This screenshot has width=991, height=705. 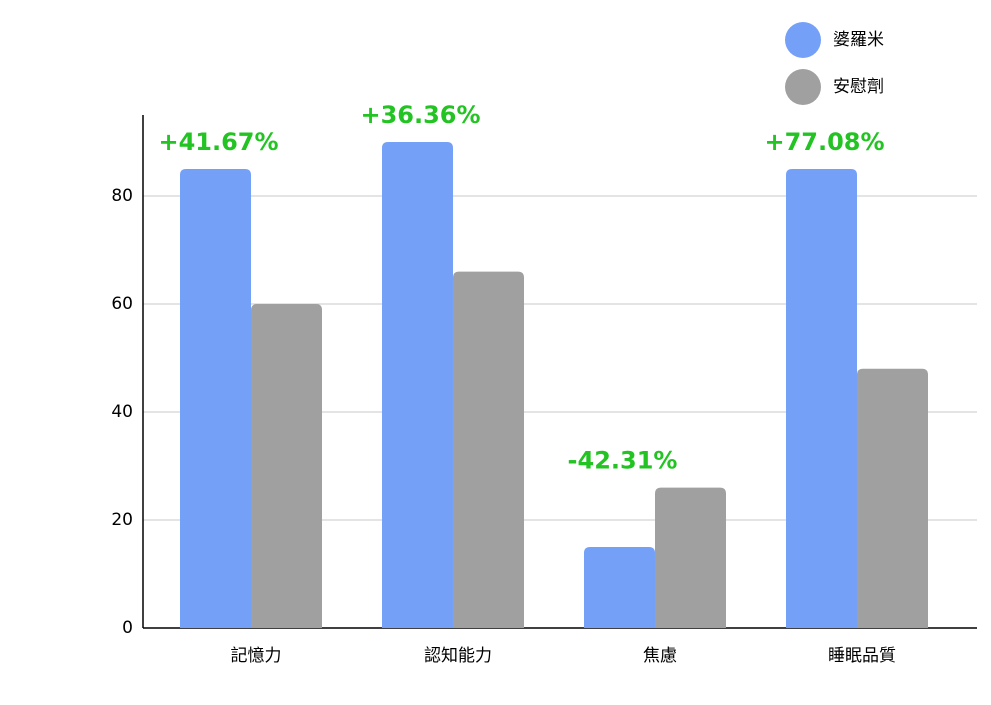 I want to click on y-tick-label: 0, so click(x=127, y=628).